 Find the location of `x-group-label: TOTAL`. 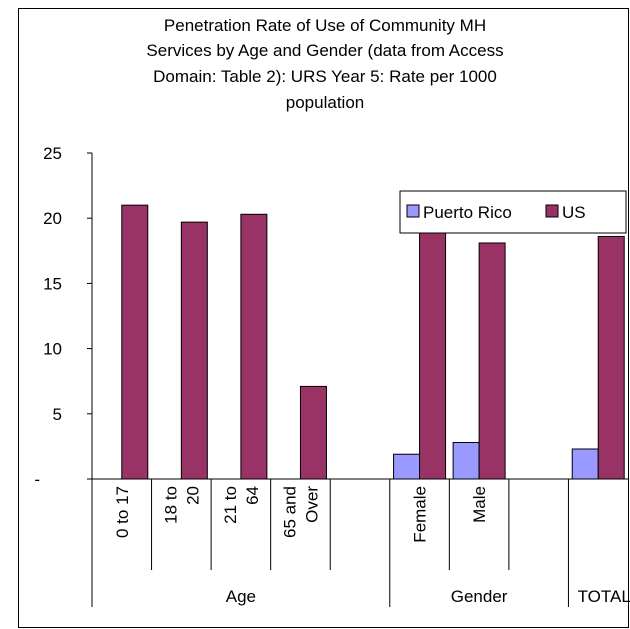

x-group-label: TOTAL is located at coordinates (604, 596).